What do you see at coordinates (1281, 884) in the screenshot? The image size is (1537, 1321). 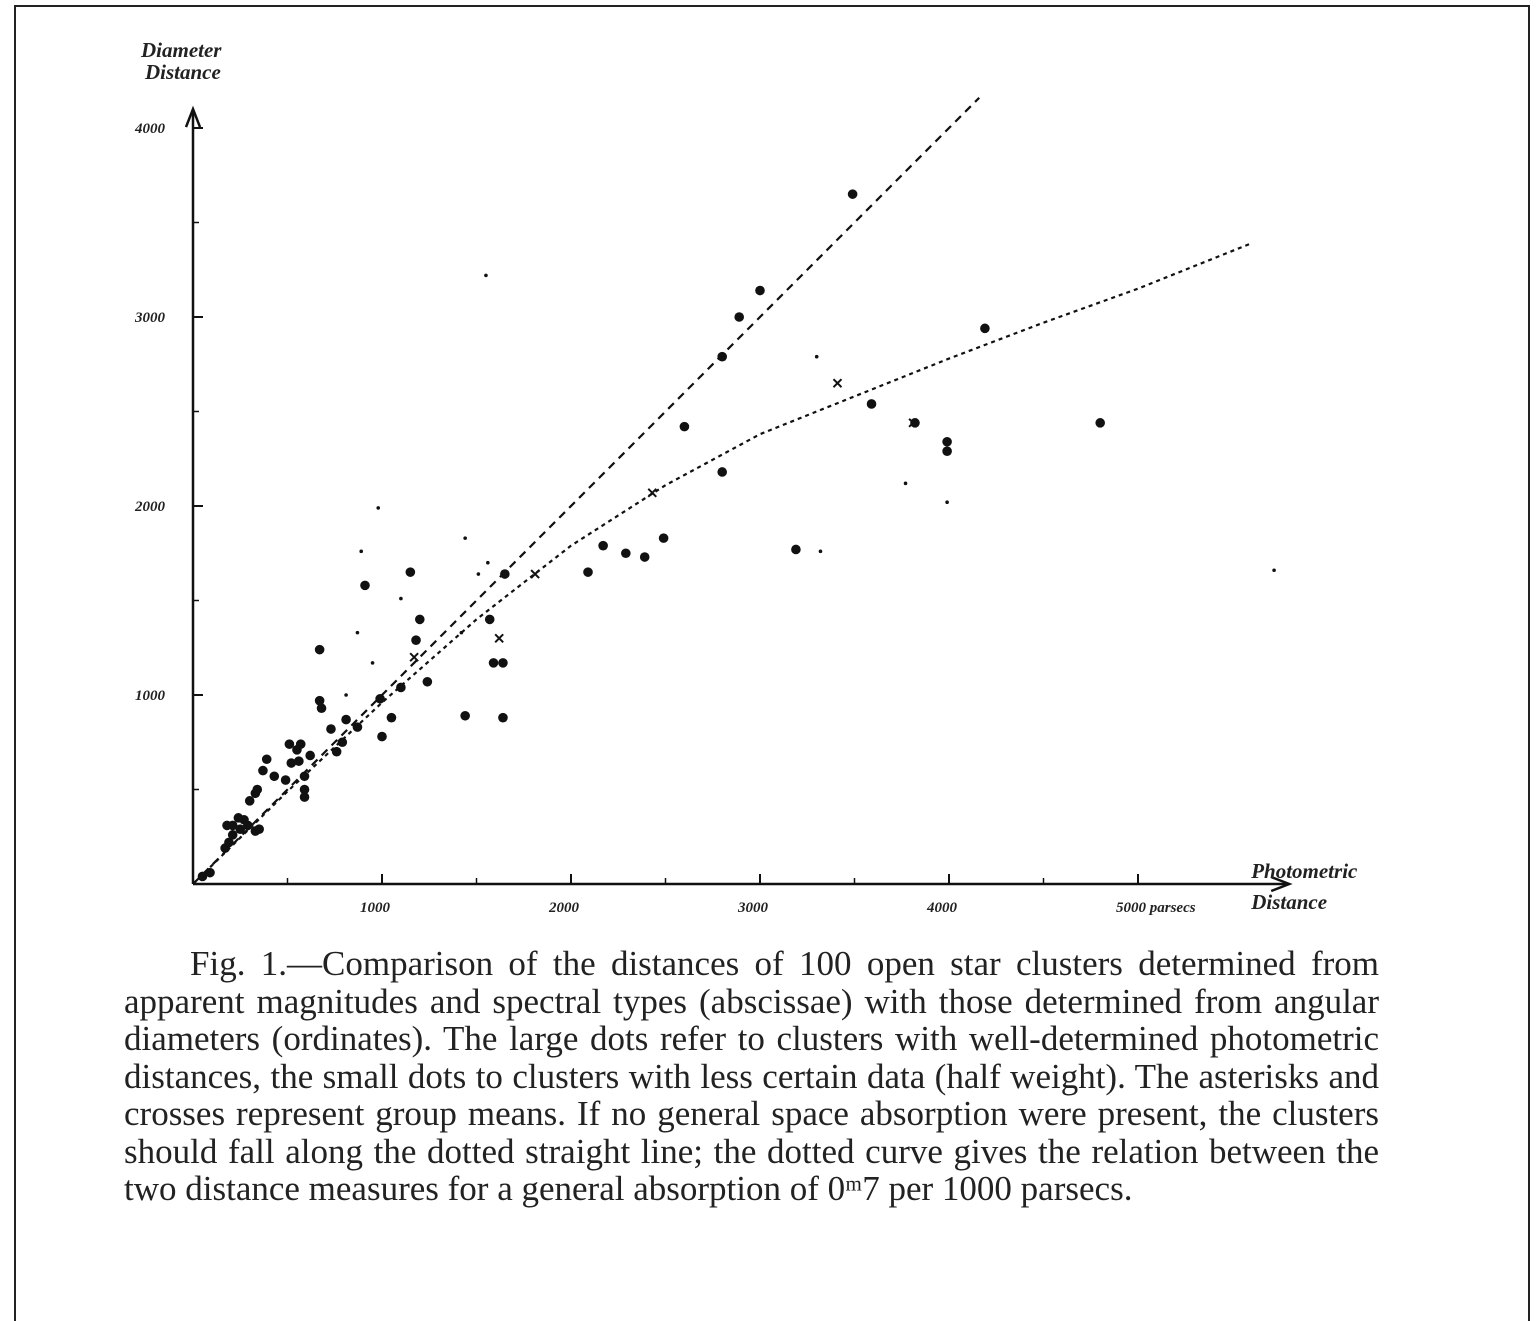 I see `x-arrow` at bounding box center [1281, 884].